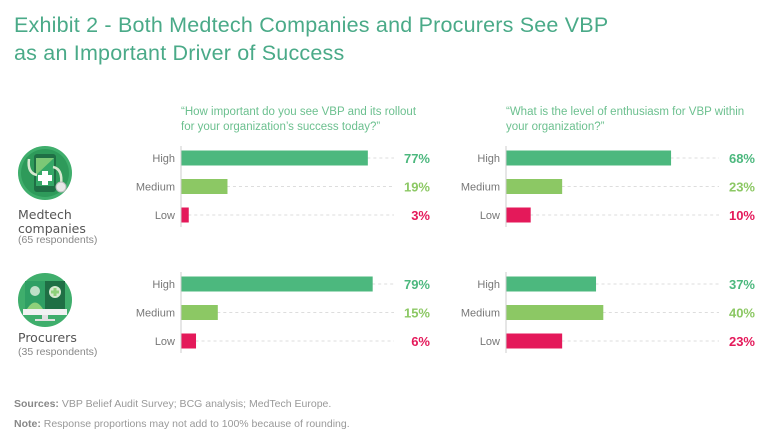  What do you see at coordinates (417, 158) in the screenshot?
I see `value-label: 77%` at bounding box center [417, 158].